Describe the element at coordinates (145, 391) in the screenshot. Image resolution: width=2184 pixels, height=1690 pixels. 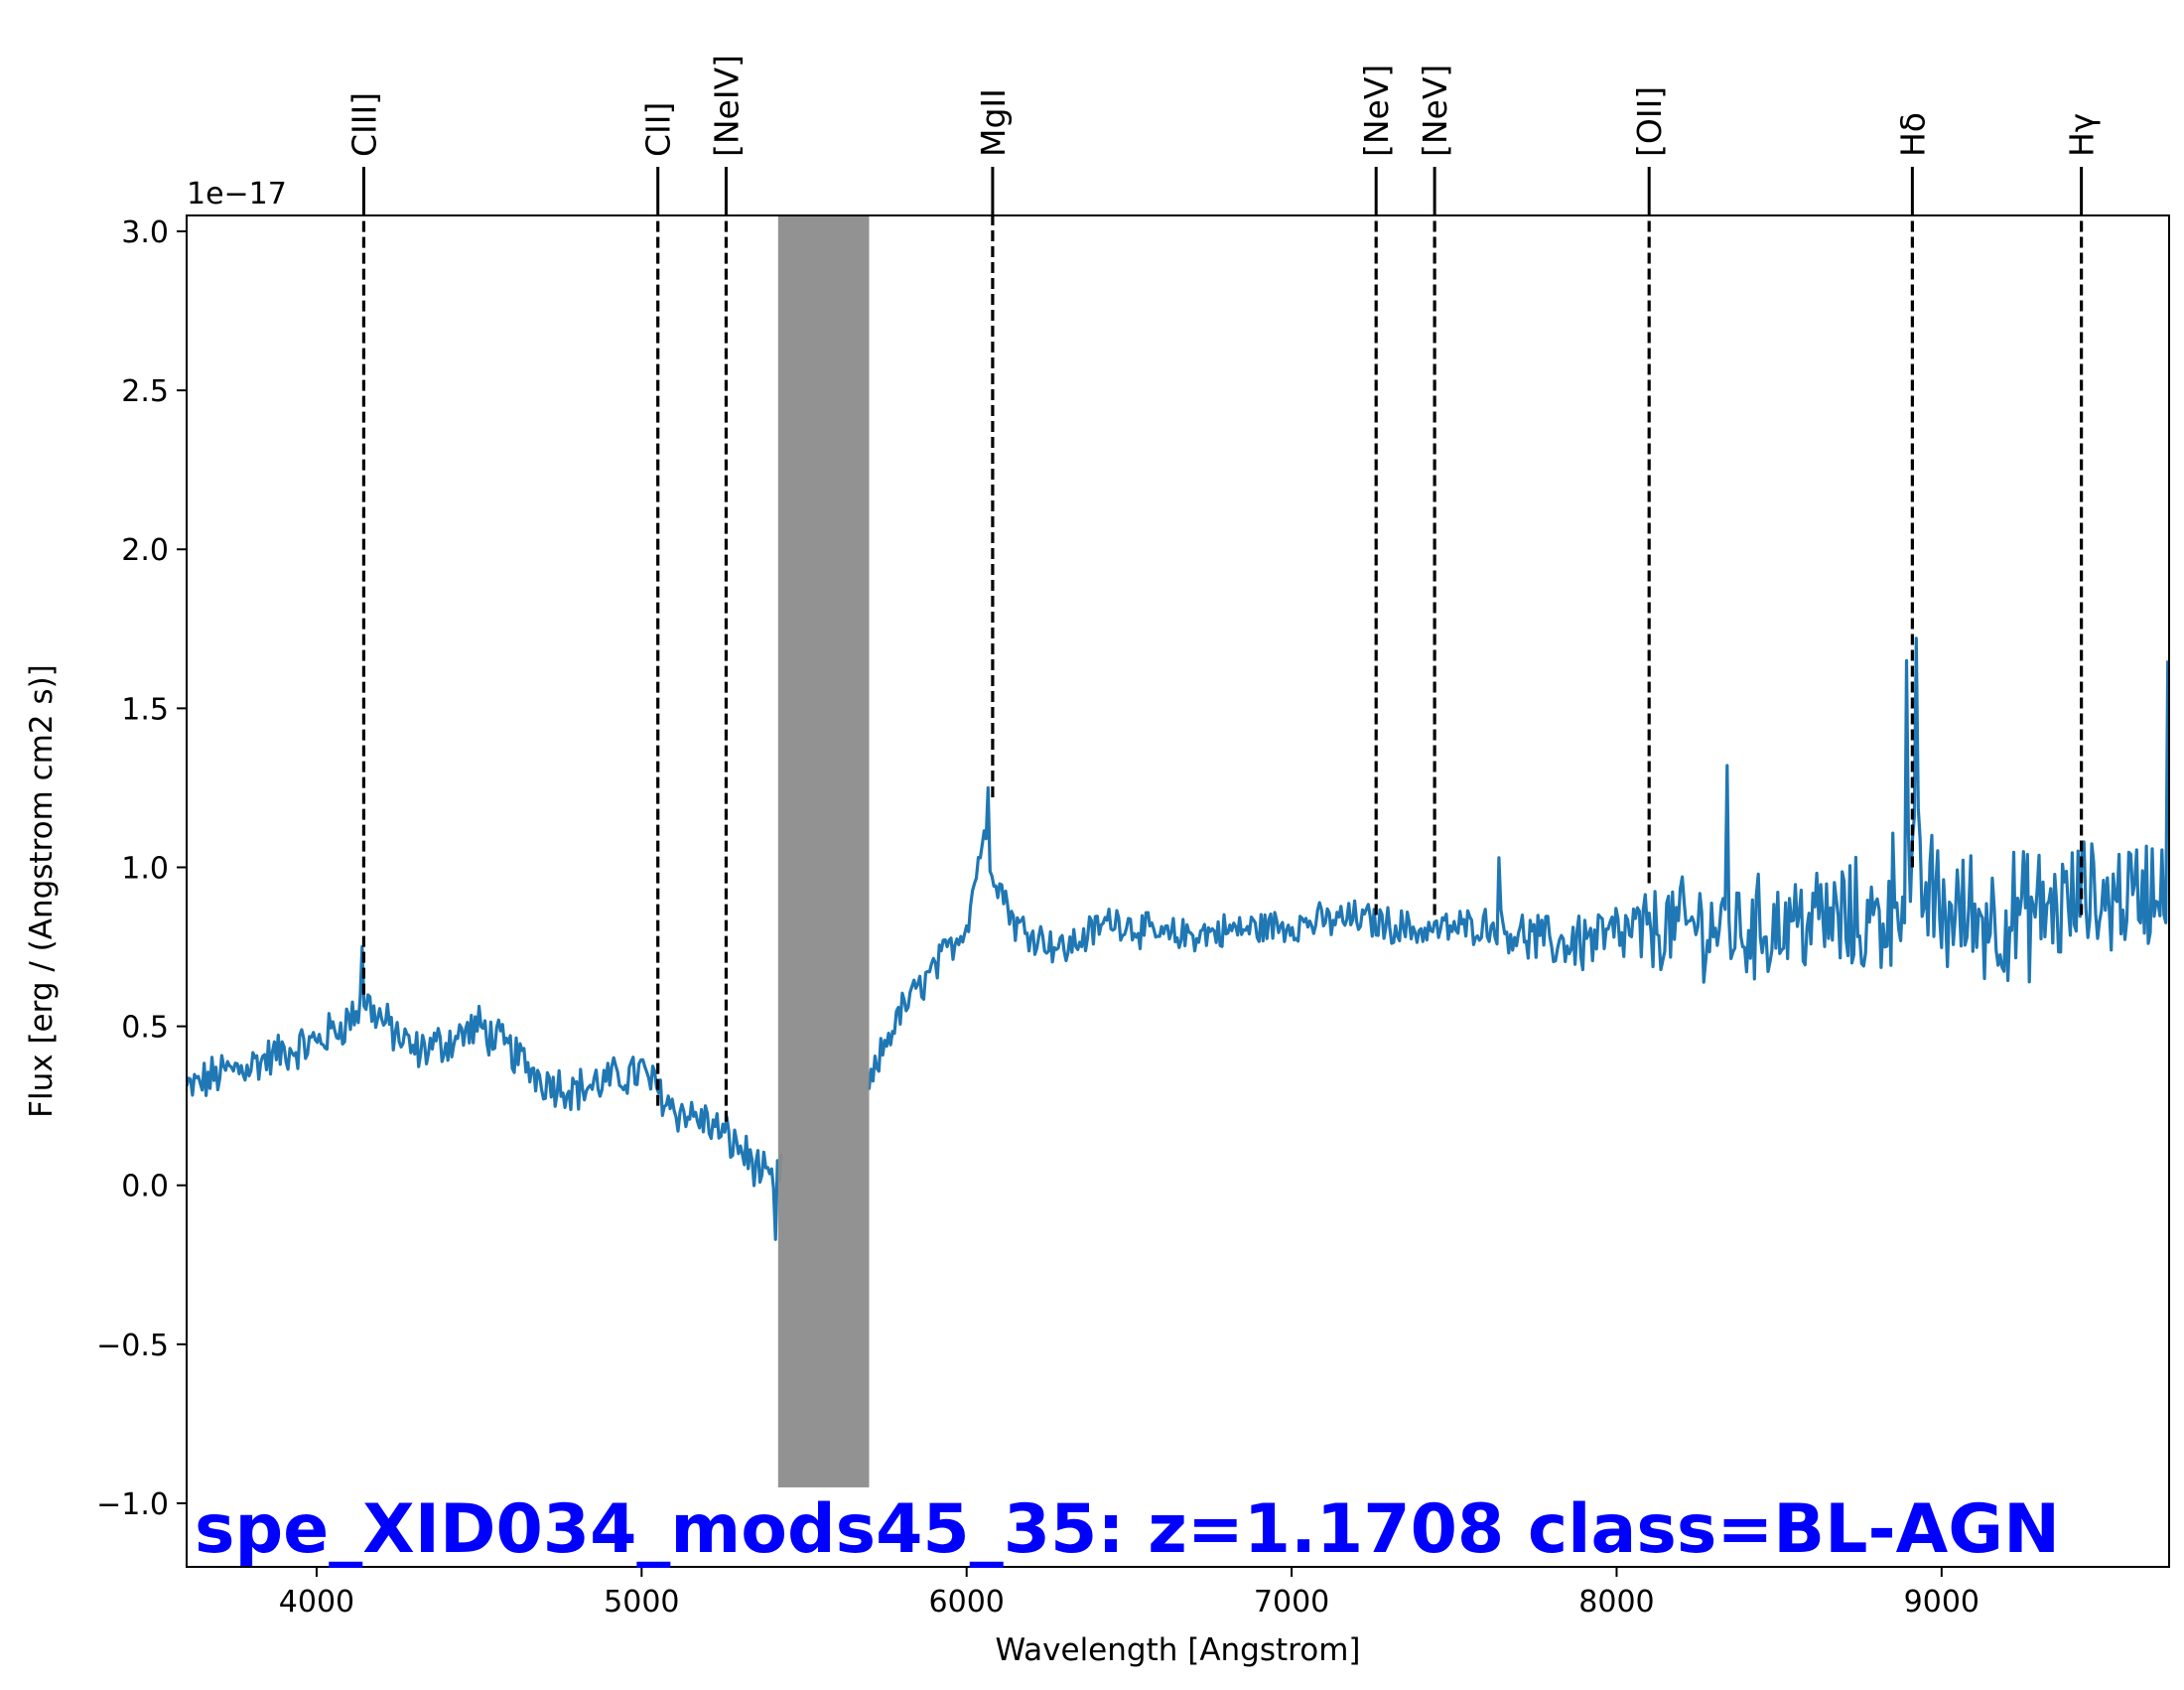
I see `y-tick-label: 2.5` at that location.